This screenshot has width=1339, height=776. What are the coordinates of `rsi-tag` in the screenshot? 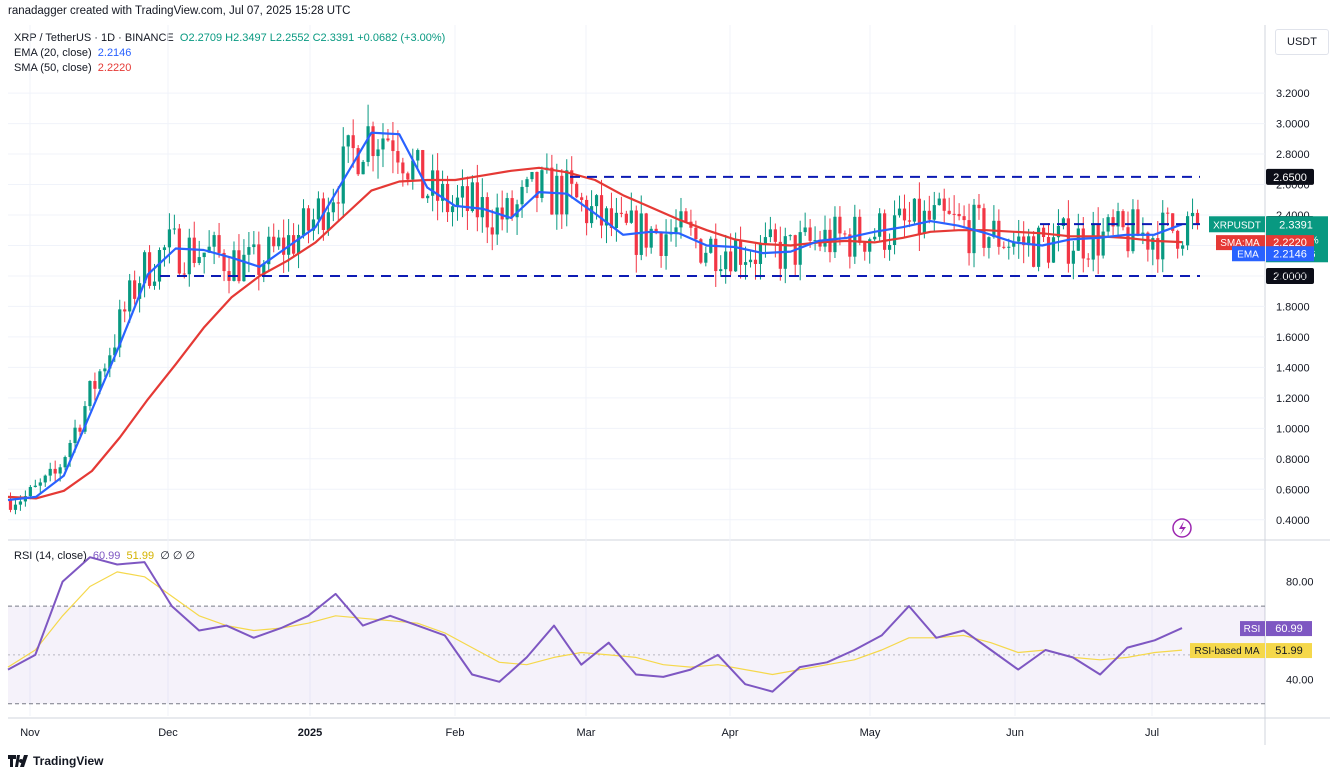 It's located at (1252, 629).